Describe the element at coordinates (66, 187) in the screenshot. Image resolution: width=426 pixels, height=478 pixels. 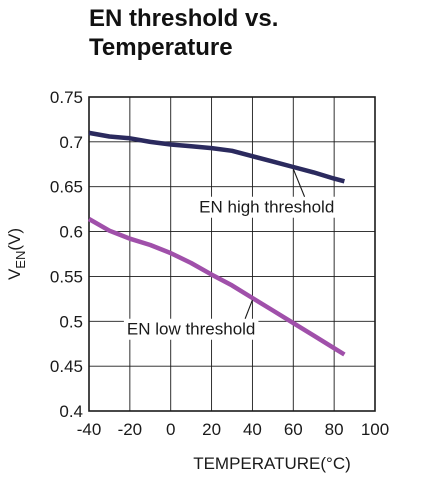
I see `y-tick-label: 0.65` at that location.